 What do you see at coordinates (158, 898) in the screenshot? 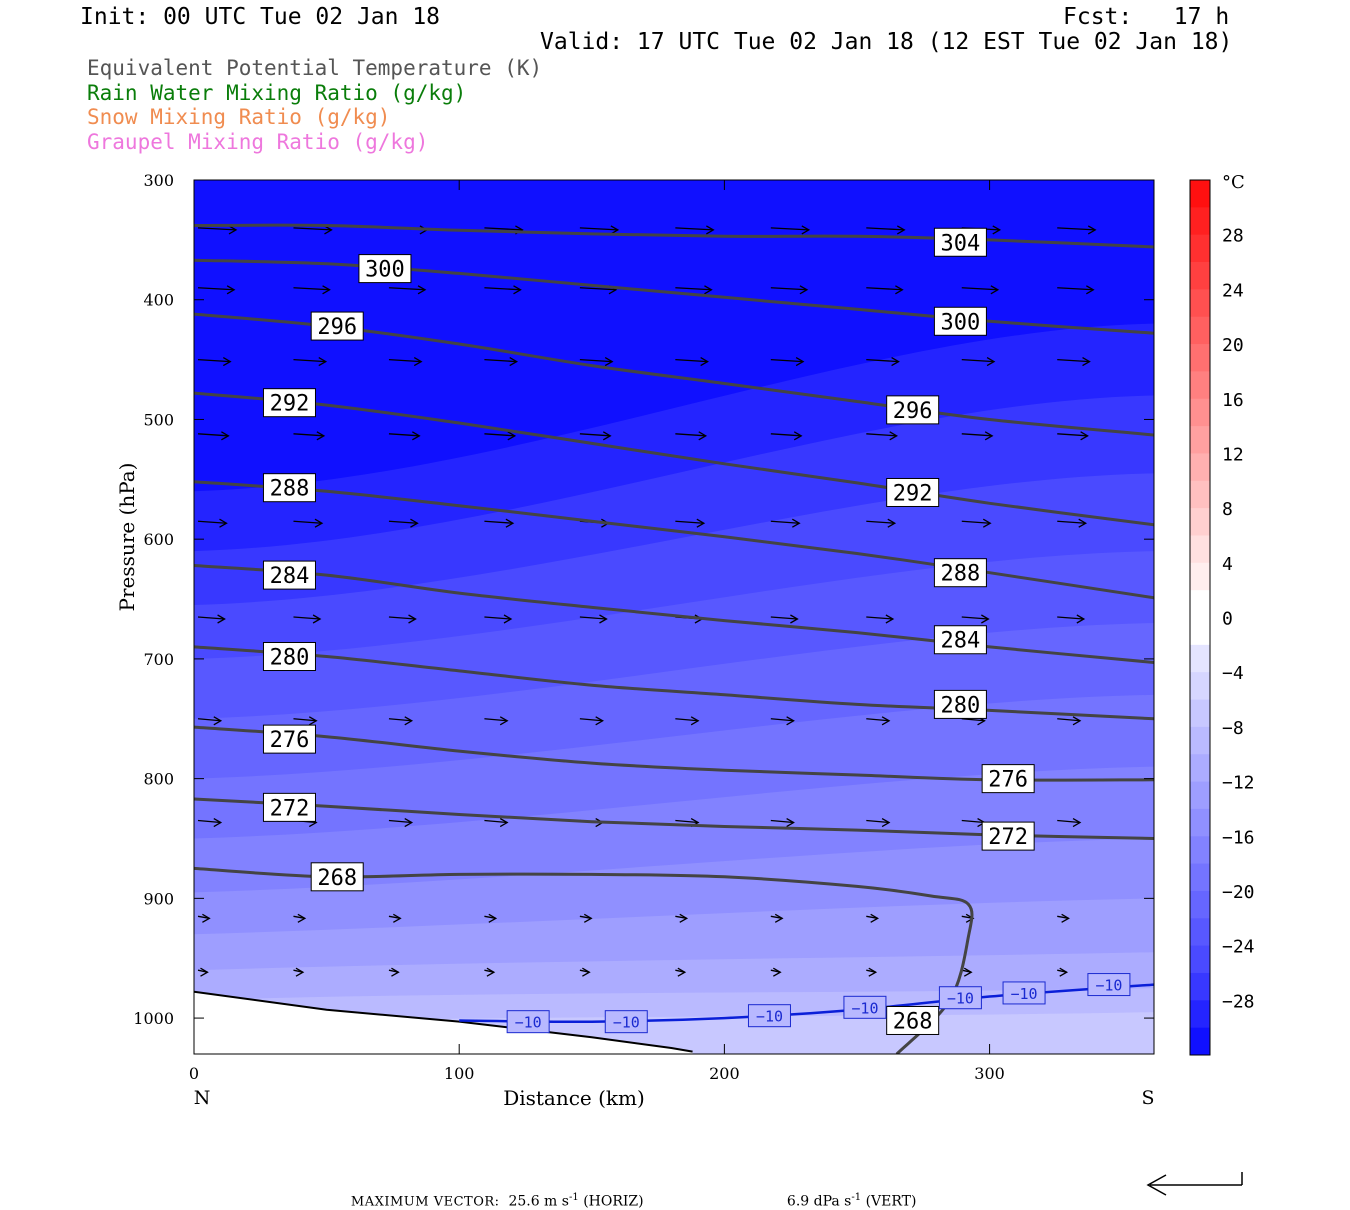
I see `y-tick-label-900: 900` at bounding box center [158, 898].